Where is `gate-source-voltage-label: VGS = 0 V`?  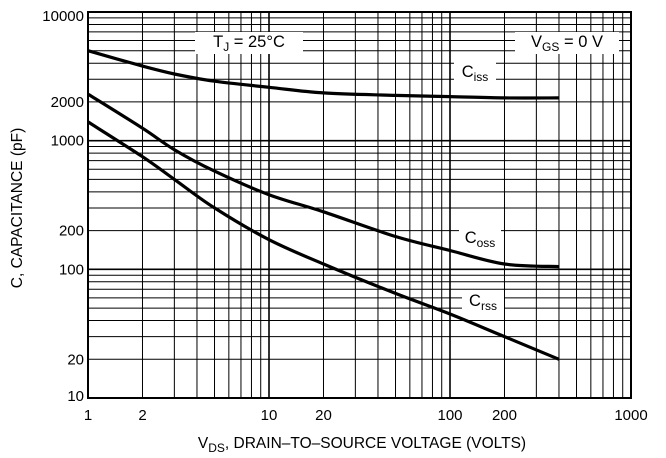
gate-source-voltage-label: VGS = 0 V is located at coordinates (567, 43).